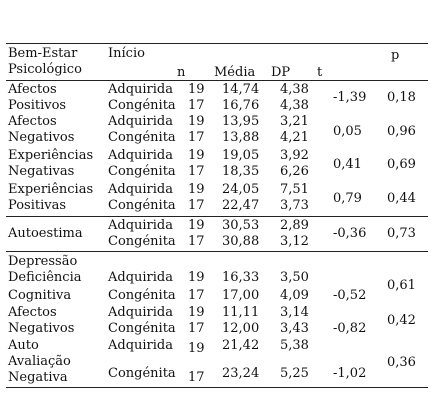 The height and width of the screenshot is (411, 434). I want to click on row-sd: 4,09, so click(294, 295).